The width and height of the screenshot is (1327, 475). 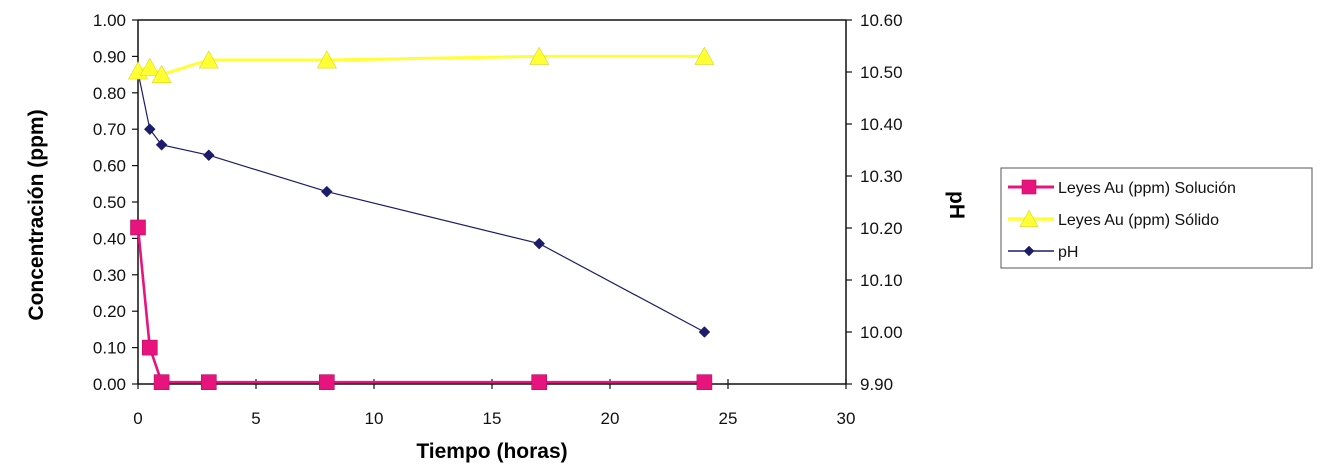 I want to click on y-tick-label: 0.70, so click(x=109, y=129).